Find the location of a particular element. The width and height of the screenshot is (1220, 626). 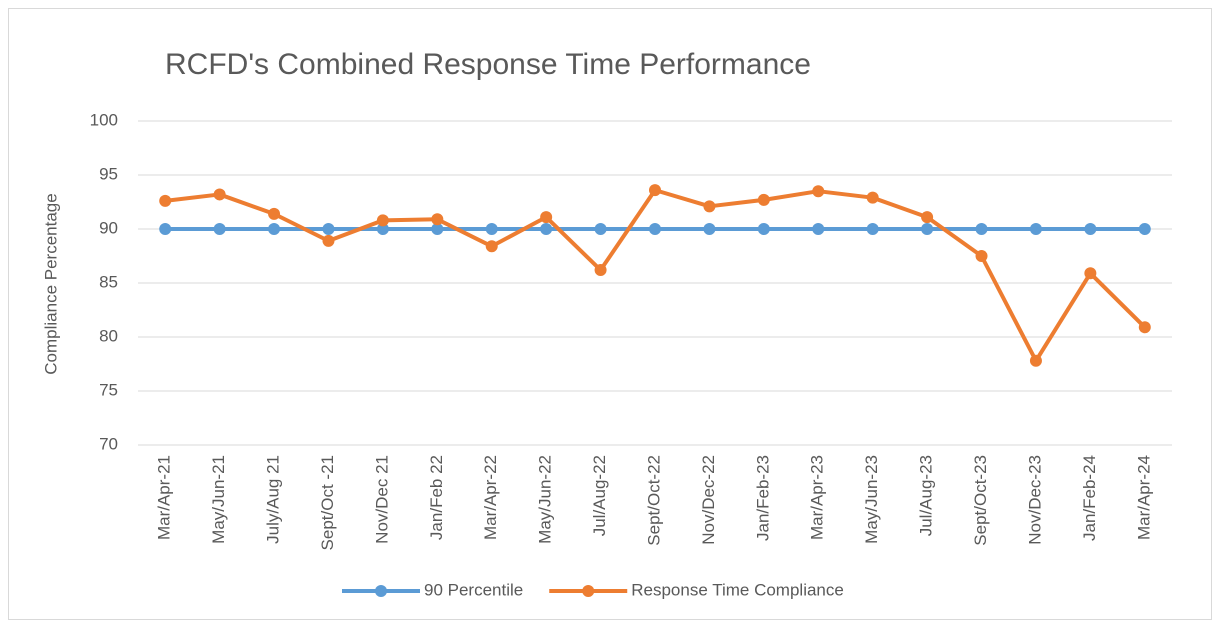

y-tick-label: 95 is located at coordinates (108, 173).